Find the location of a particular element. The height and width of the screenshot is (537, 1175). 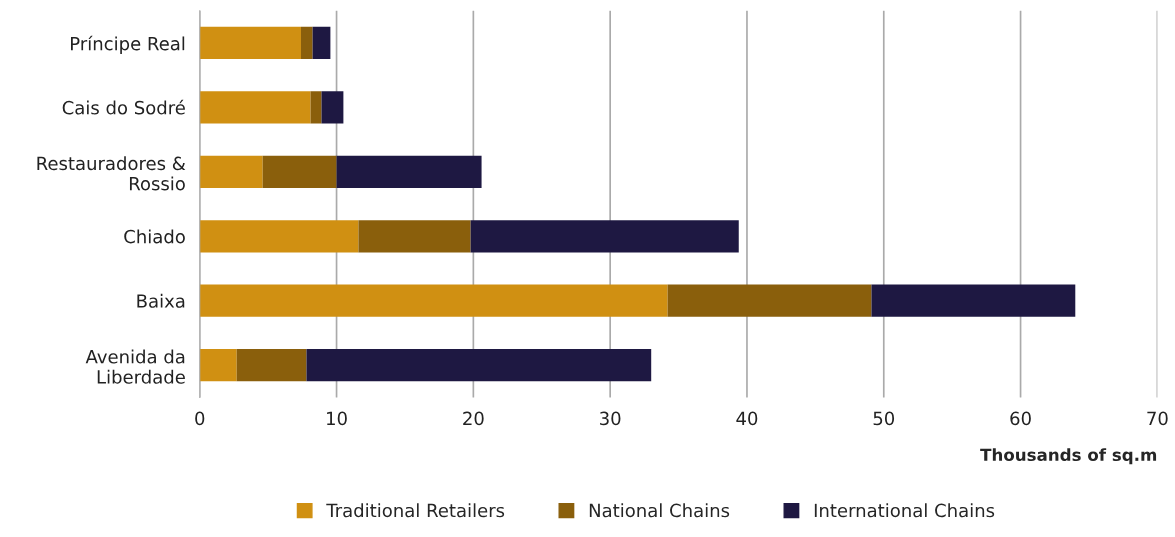

x-tick-label: 50 is located at coordinates (884, 418).